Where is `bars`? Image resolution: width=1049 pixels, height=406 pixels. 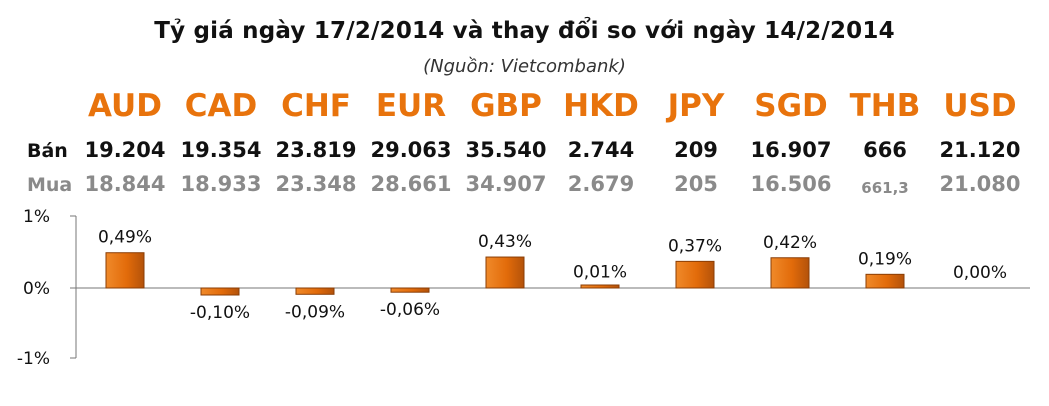
bars is located at coordinates (505, 274).